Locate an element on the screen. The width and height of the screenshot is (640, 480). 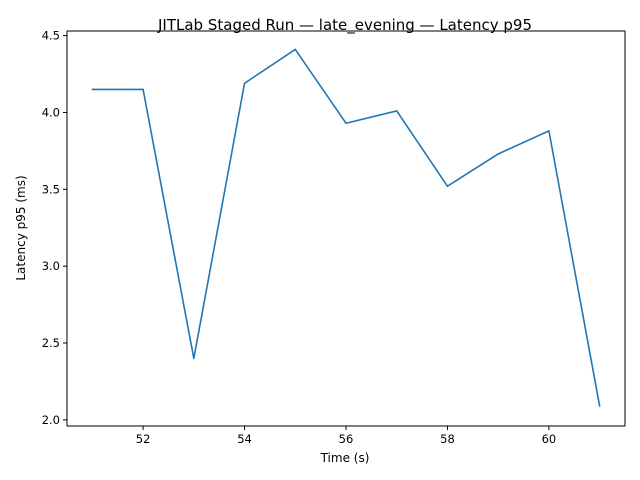
x-tick-label: 54 is located at coordinates (244, 439).